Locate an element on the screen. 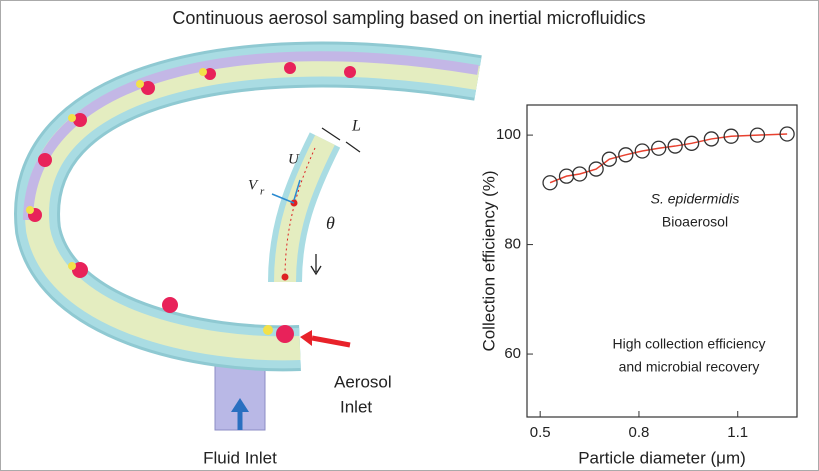  y-tick-label: 80 is located at coordinates (512, 244).